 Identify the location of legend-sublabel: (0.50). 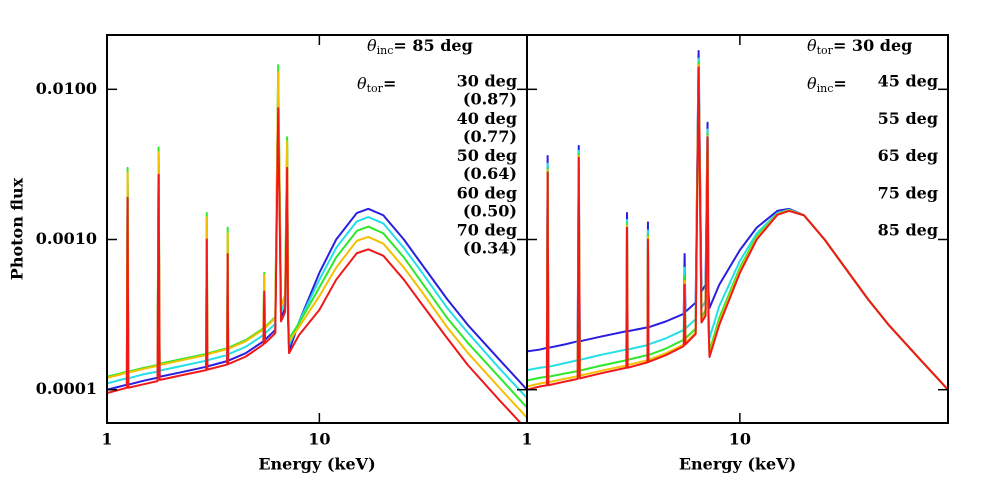
(490, 210).